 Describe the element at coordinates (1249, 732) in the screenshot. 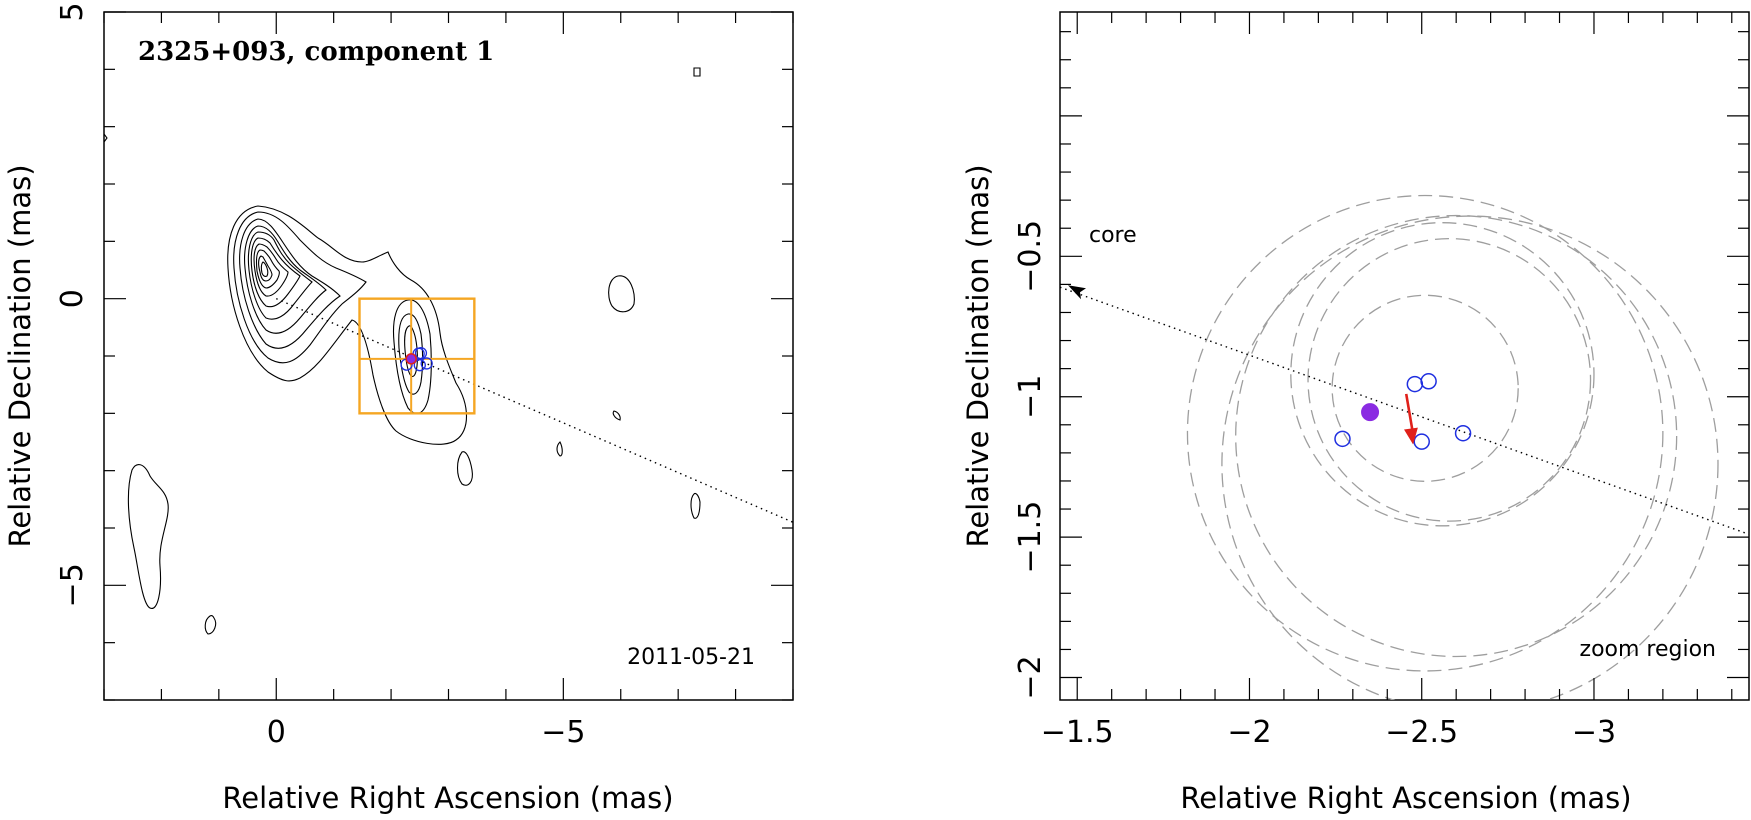

I see `right-x-tick-label: −2` at that location.